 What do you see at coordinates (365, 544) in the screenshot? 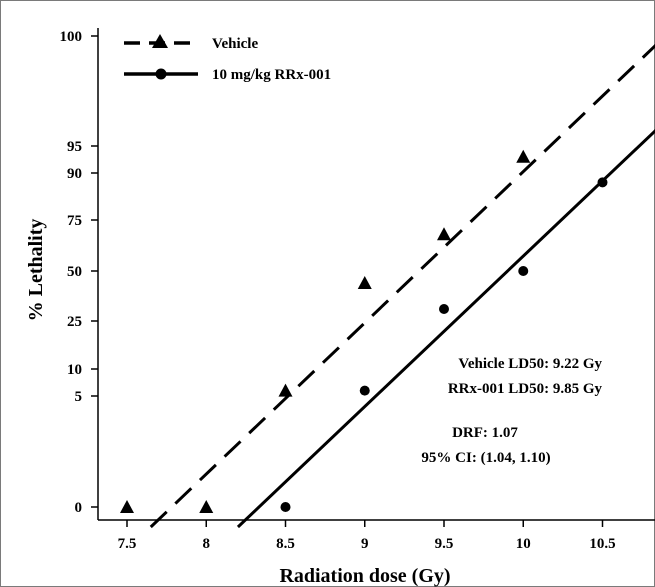
I see `x-tick-label: 9` at bounding box center [365, 544].